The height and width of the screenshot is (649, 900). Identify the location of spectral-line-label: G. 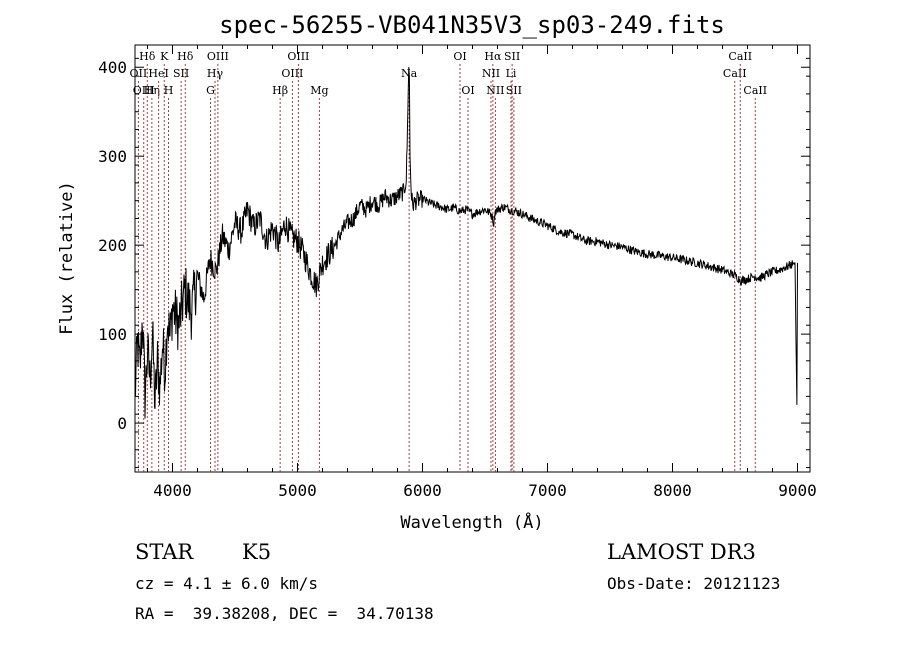
(210, 90).